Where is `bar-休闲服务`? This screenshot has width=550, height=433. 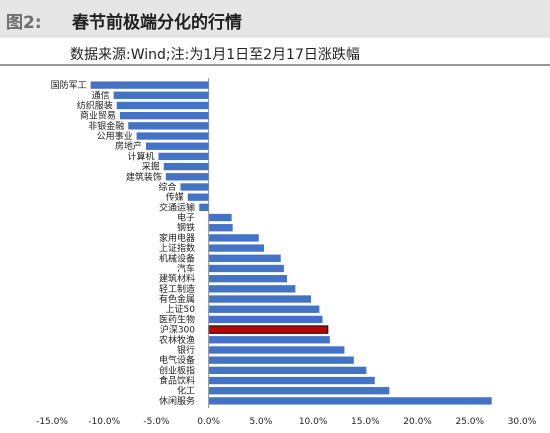
bar-休闲服务 is located at coordinates (350, 401).